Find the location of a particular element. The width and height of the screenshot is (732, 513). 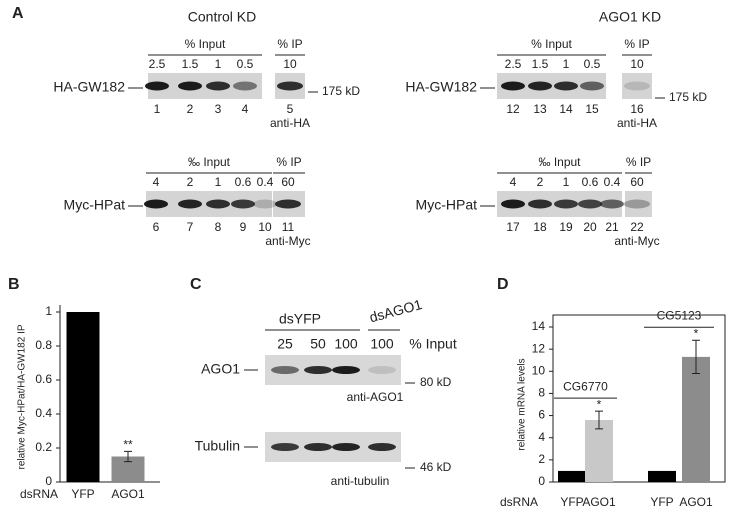

lane-number: 5 is located at coordinates (290, 109).